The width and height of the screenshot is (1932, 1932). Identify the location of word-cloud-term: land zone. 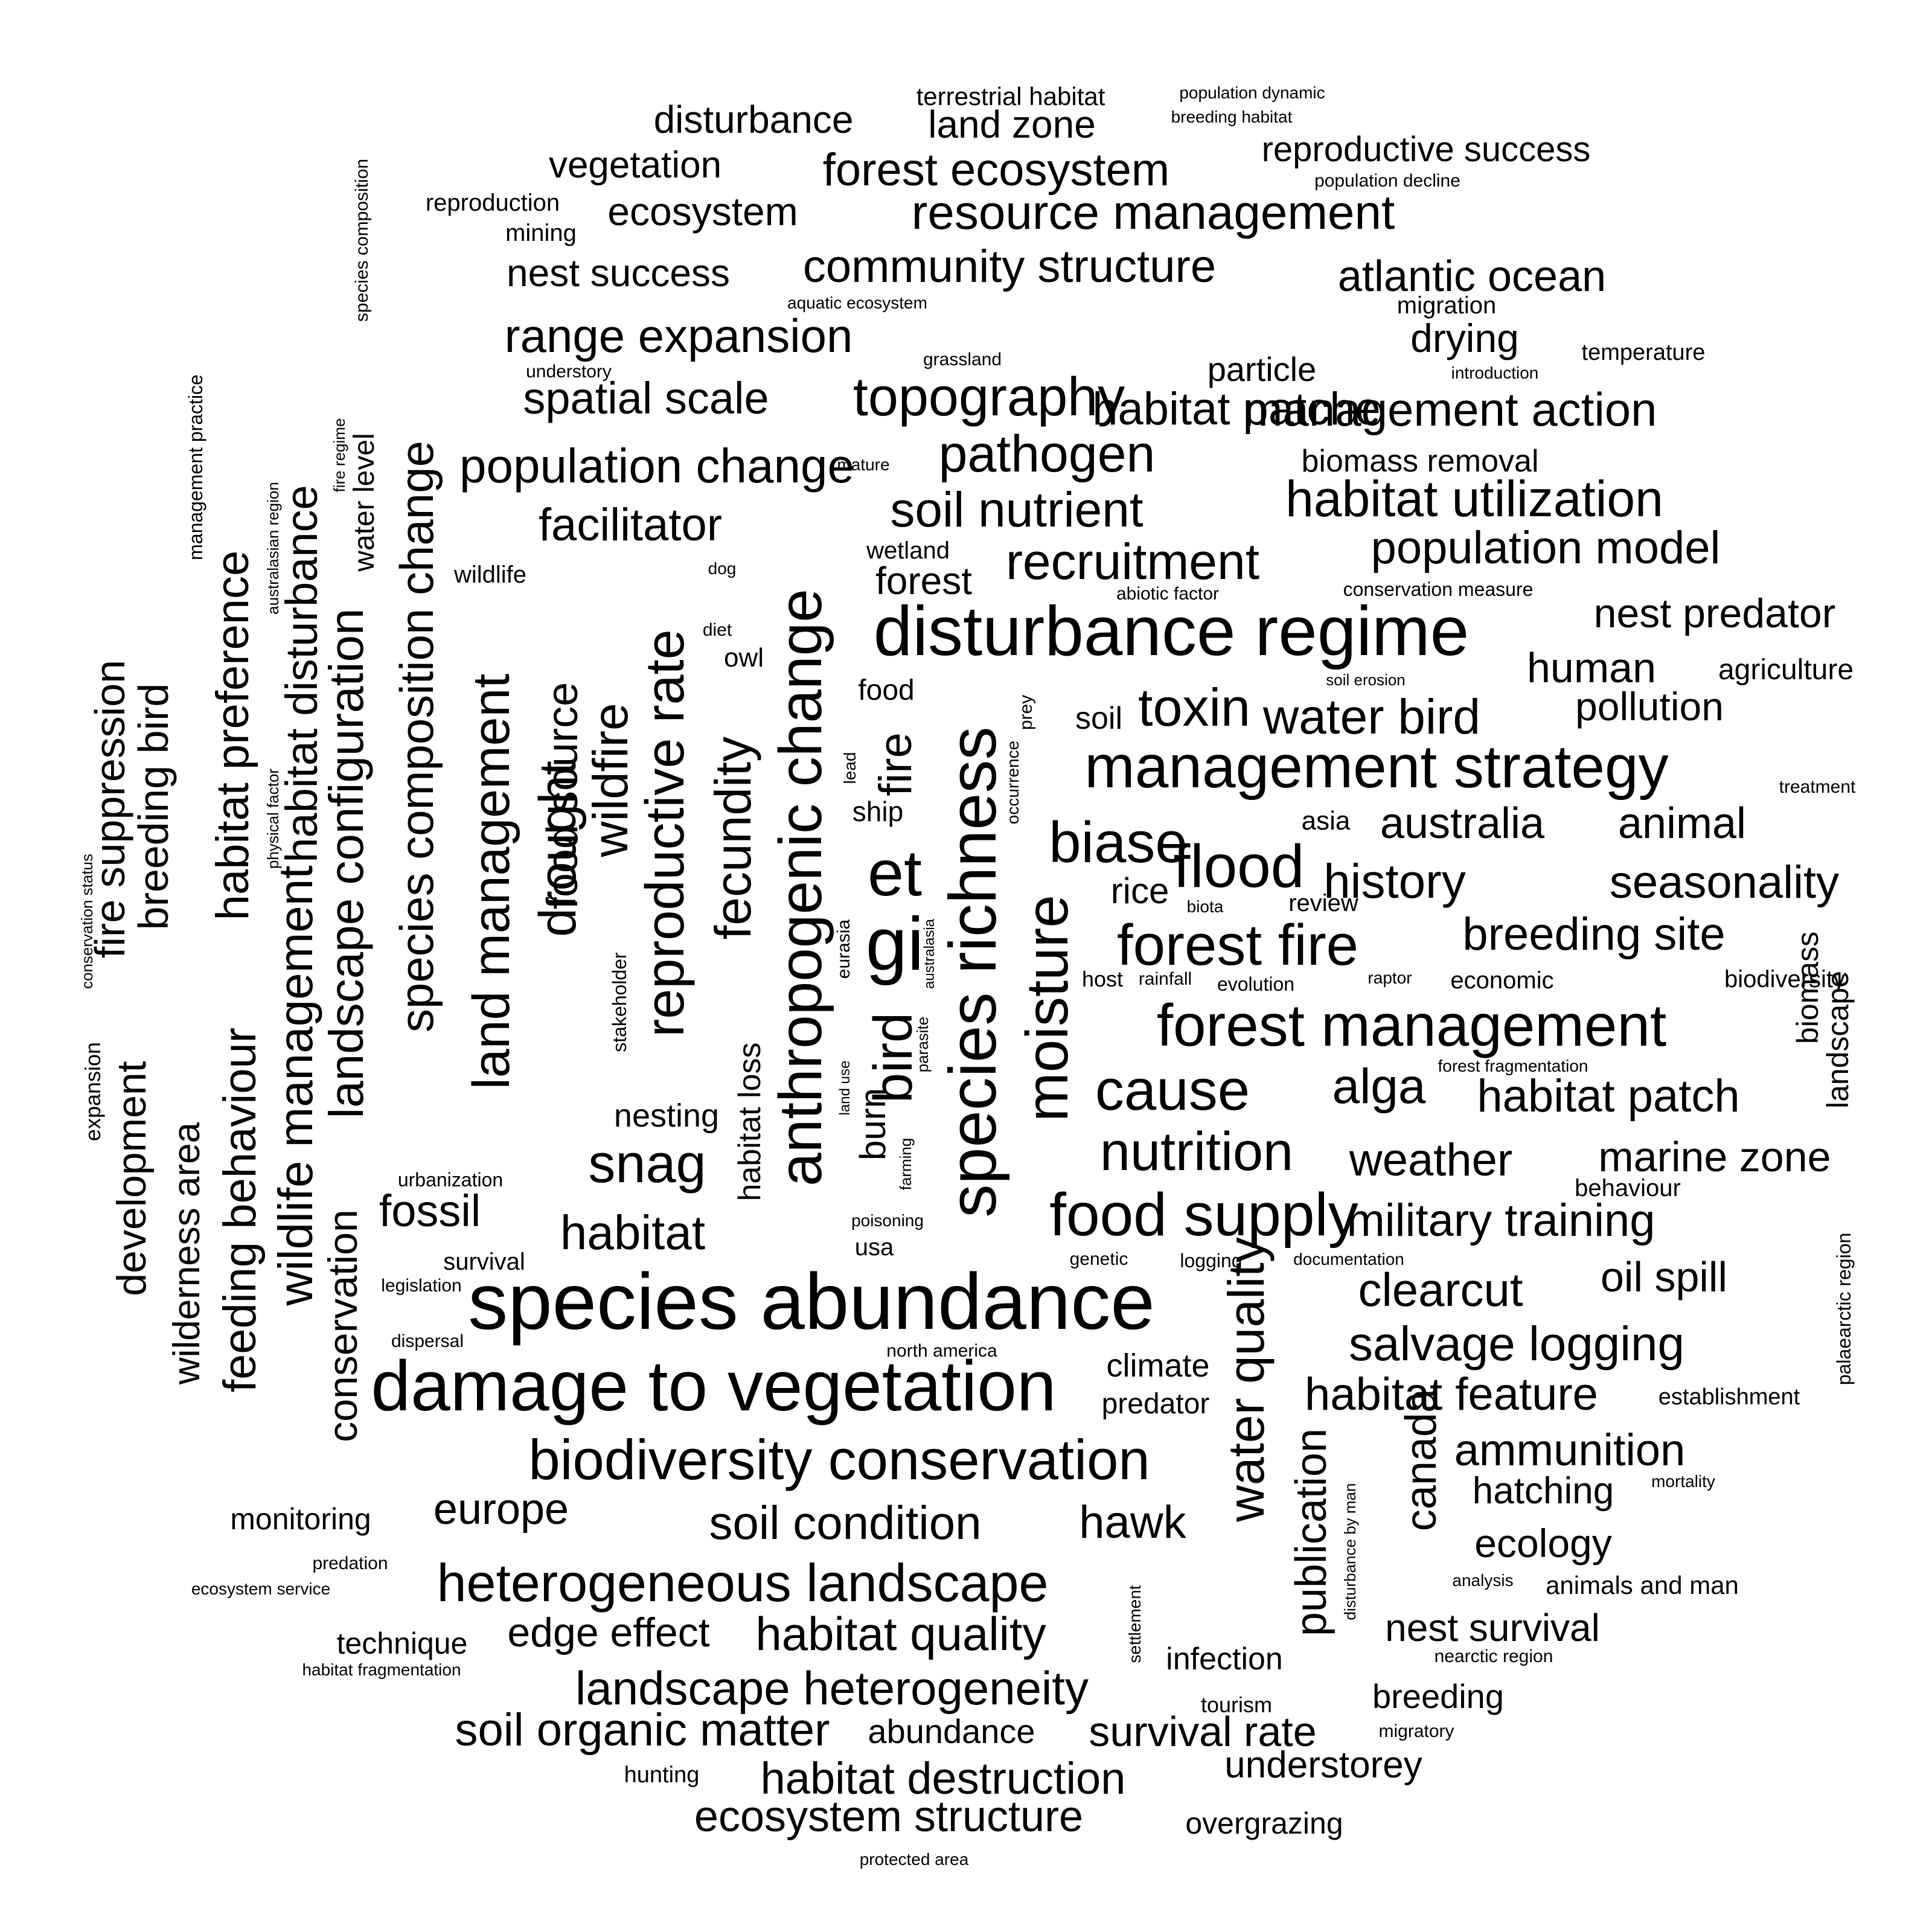
(1012, 124).